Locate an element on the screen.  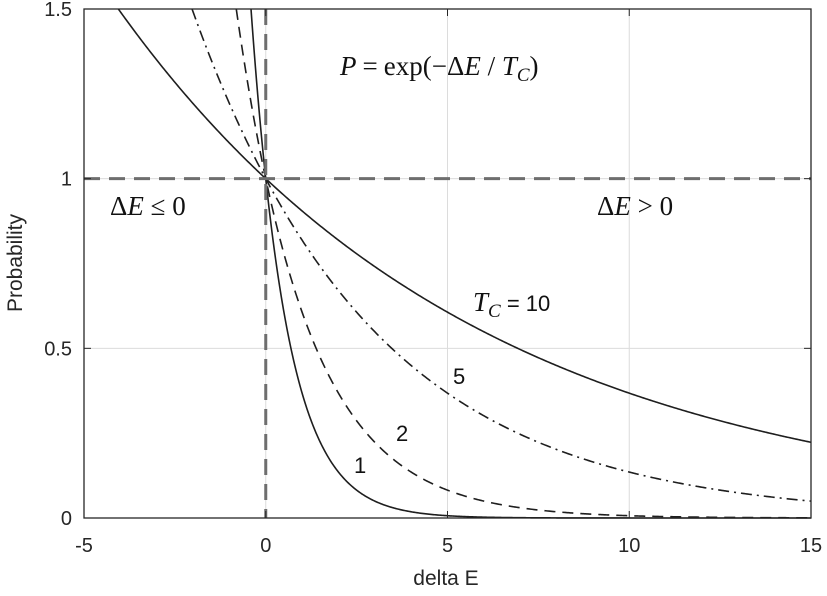
y-tick-label: 0 is located at coordinates (66, 519).